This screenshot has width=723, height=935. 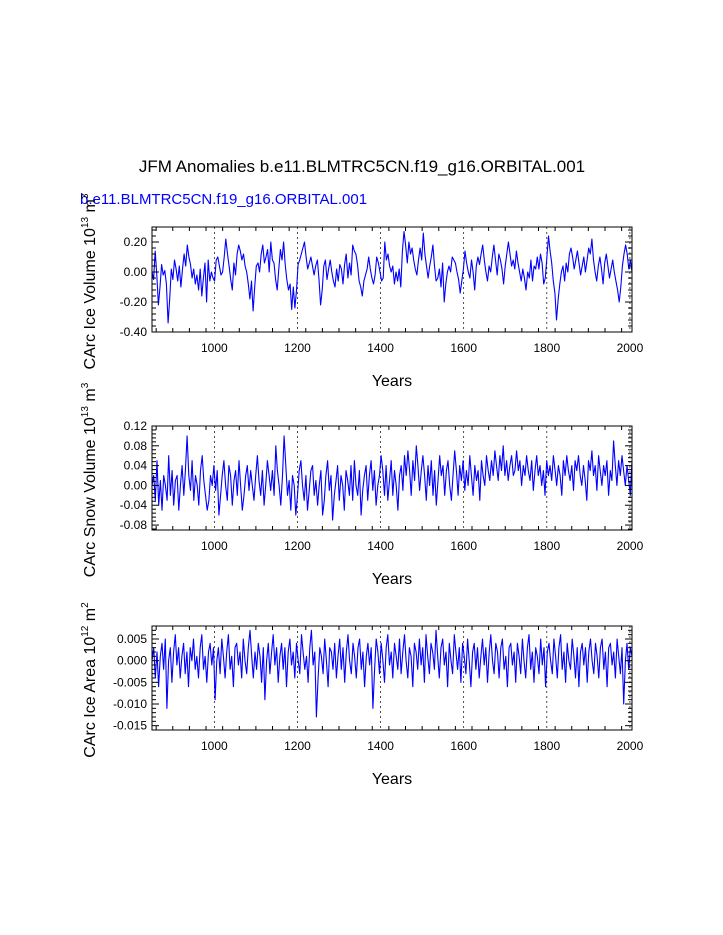 I want to click on y-tick-label: 0.04, so click(x=136, y=466).